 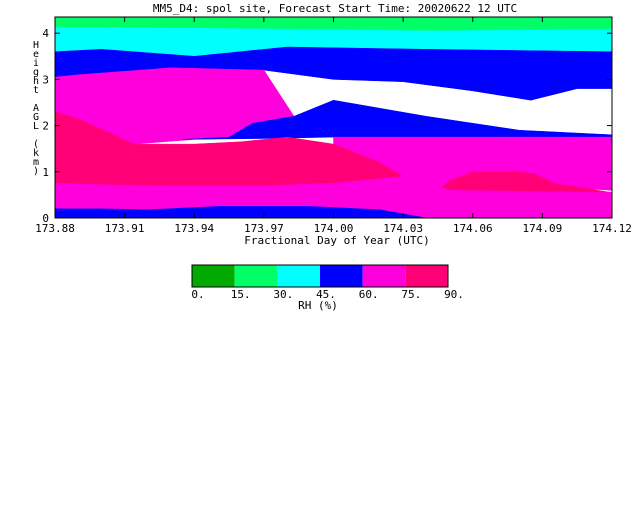 I want to click on x-tick-label: 173.94, so click(x=194, y=228).